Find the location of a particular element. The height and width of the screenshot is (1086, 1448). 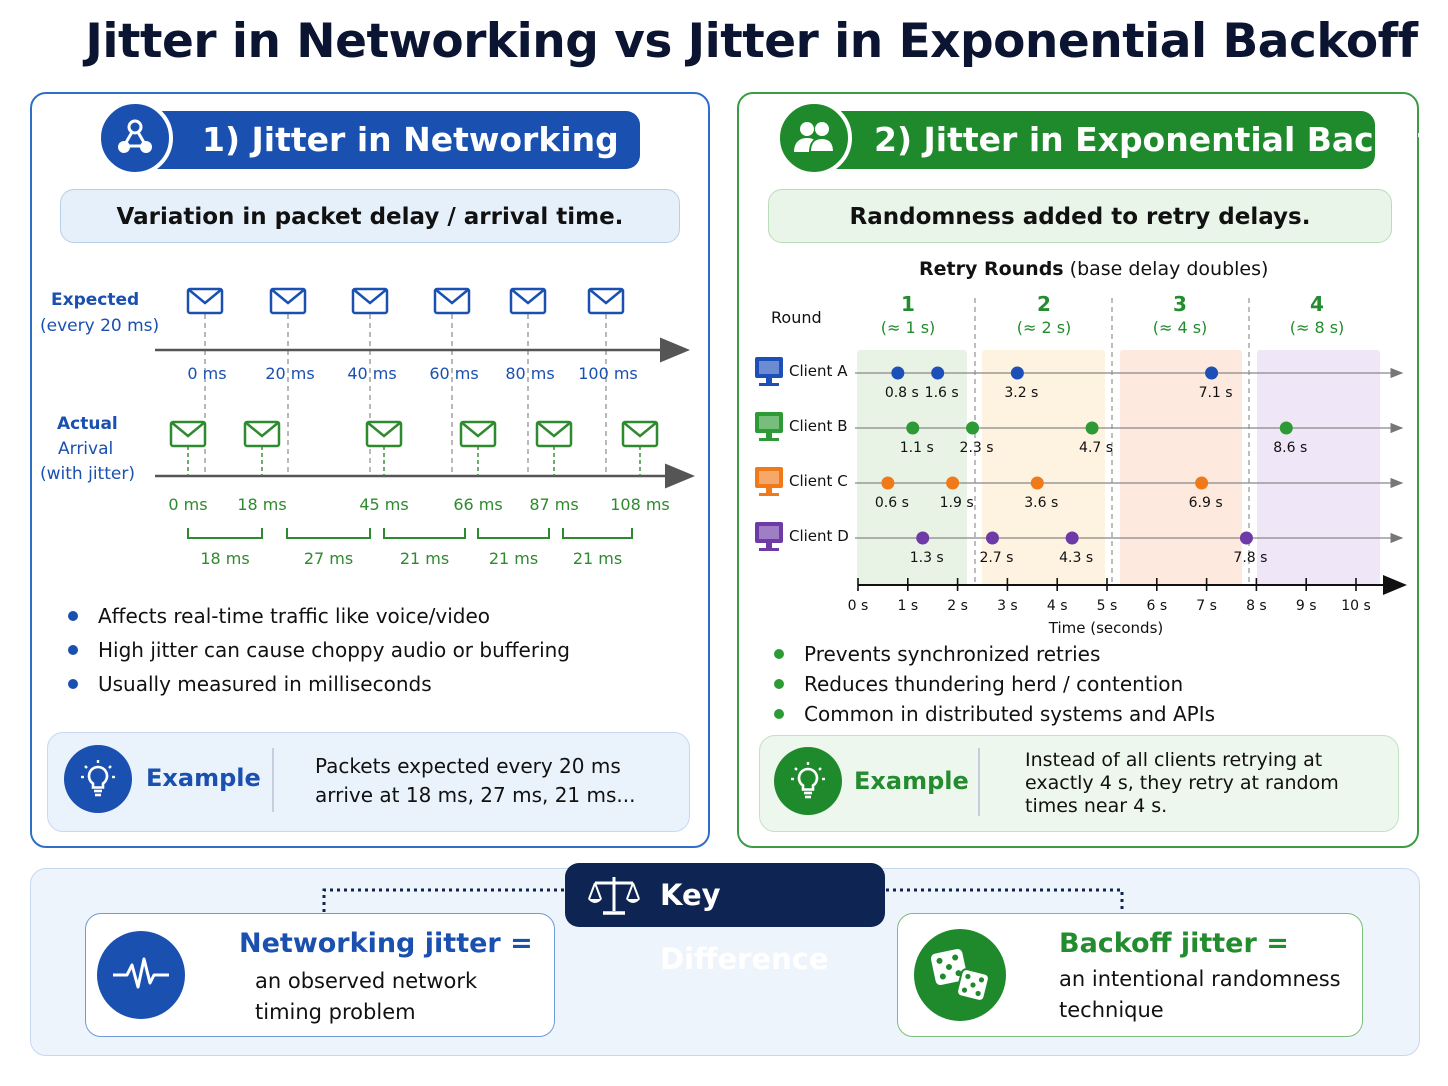

interval-label: 18 ms is located at coordinates (224, 558).